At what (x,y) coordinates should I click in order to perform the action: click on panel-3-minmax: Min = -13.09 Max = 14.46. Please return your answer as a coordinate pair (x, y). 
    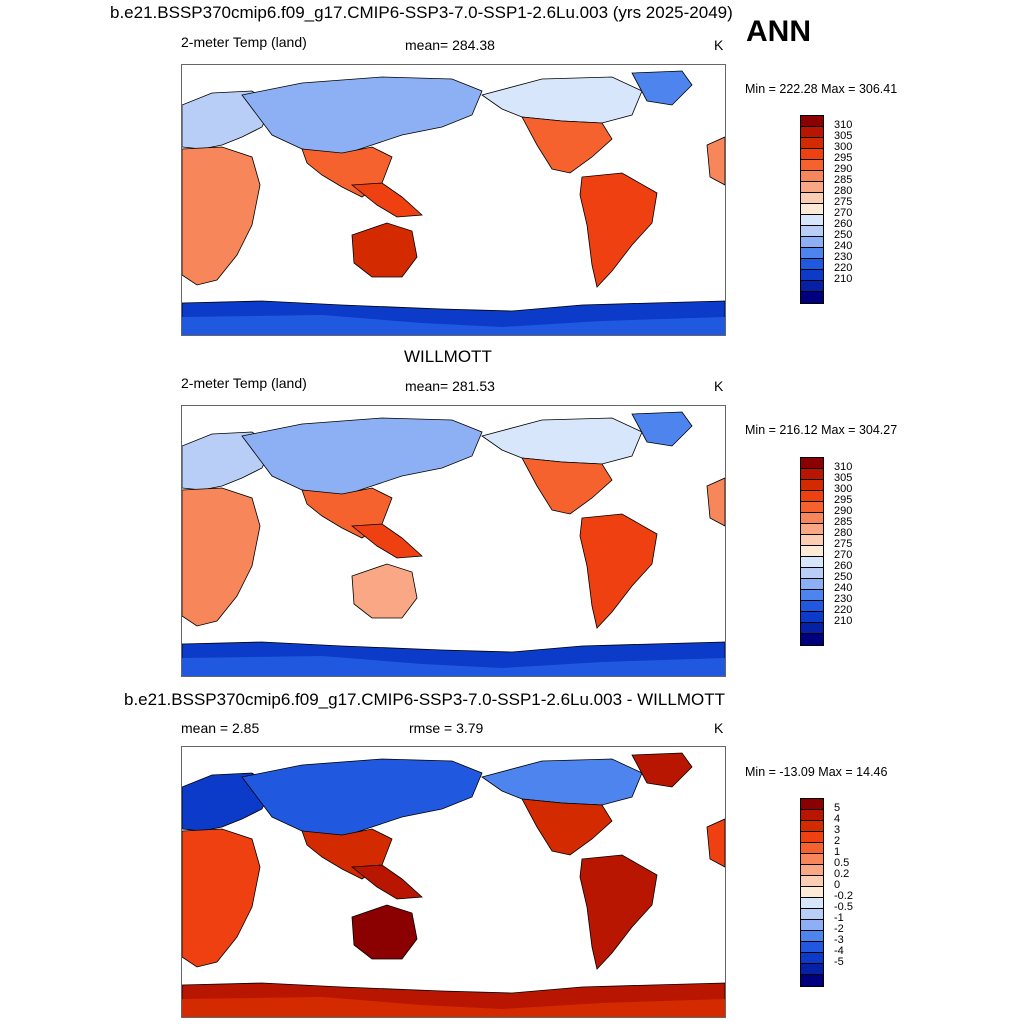
    Looking at the image, I should click on (816, 772).